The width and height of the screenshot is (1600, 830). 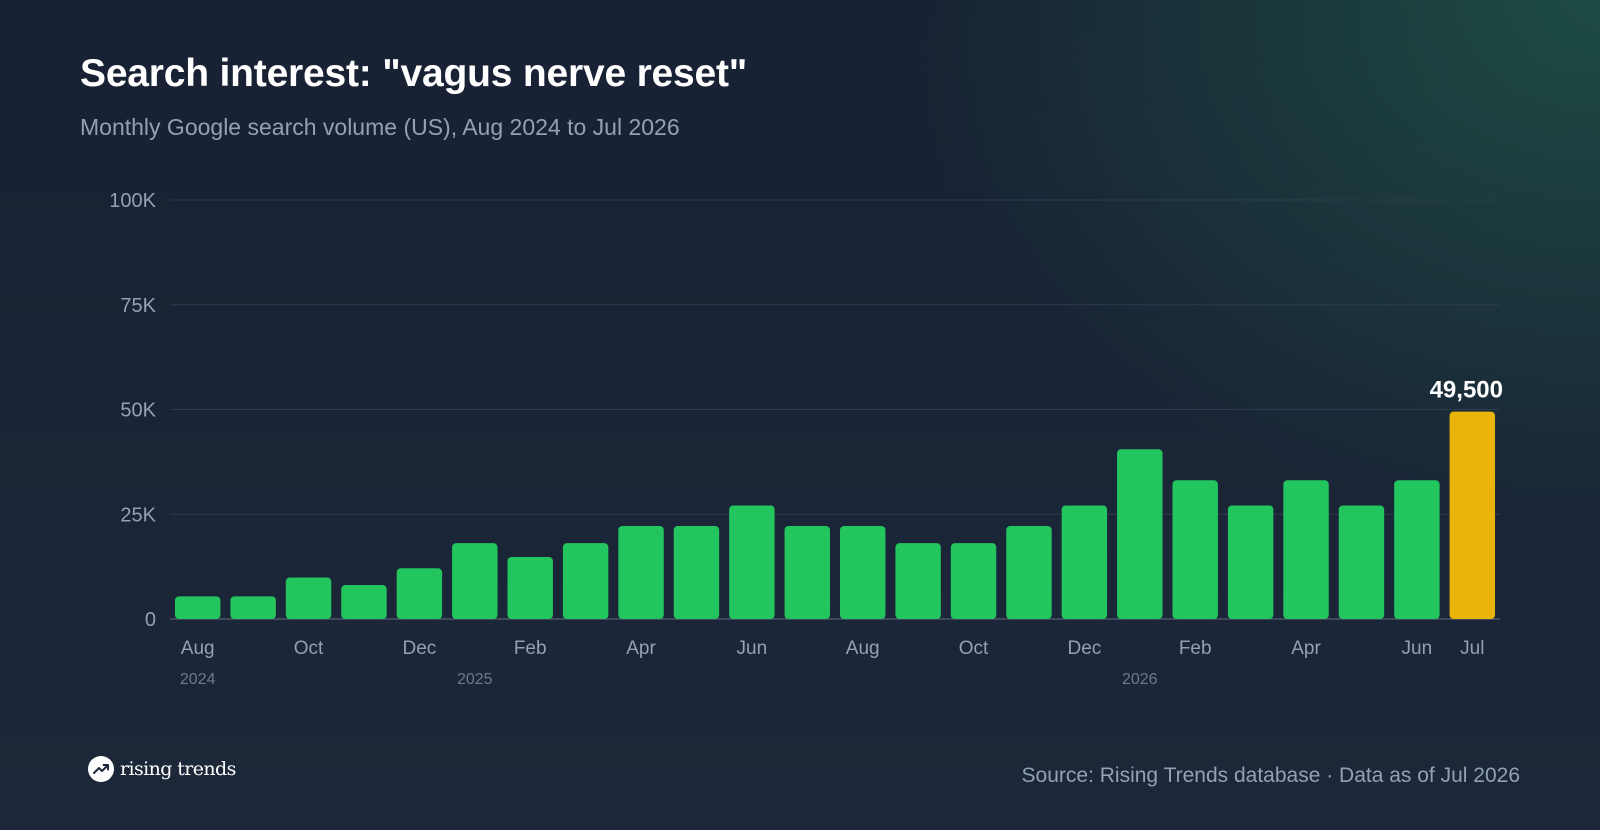 I want to click on y-tick-label: 100K, so click(x=132, y=201).